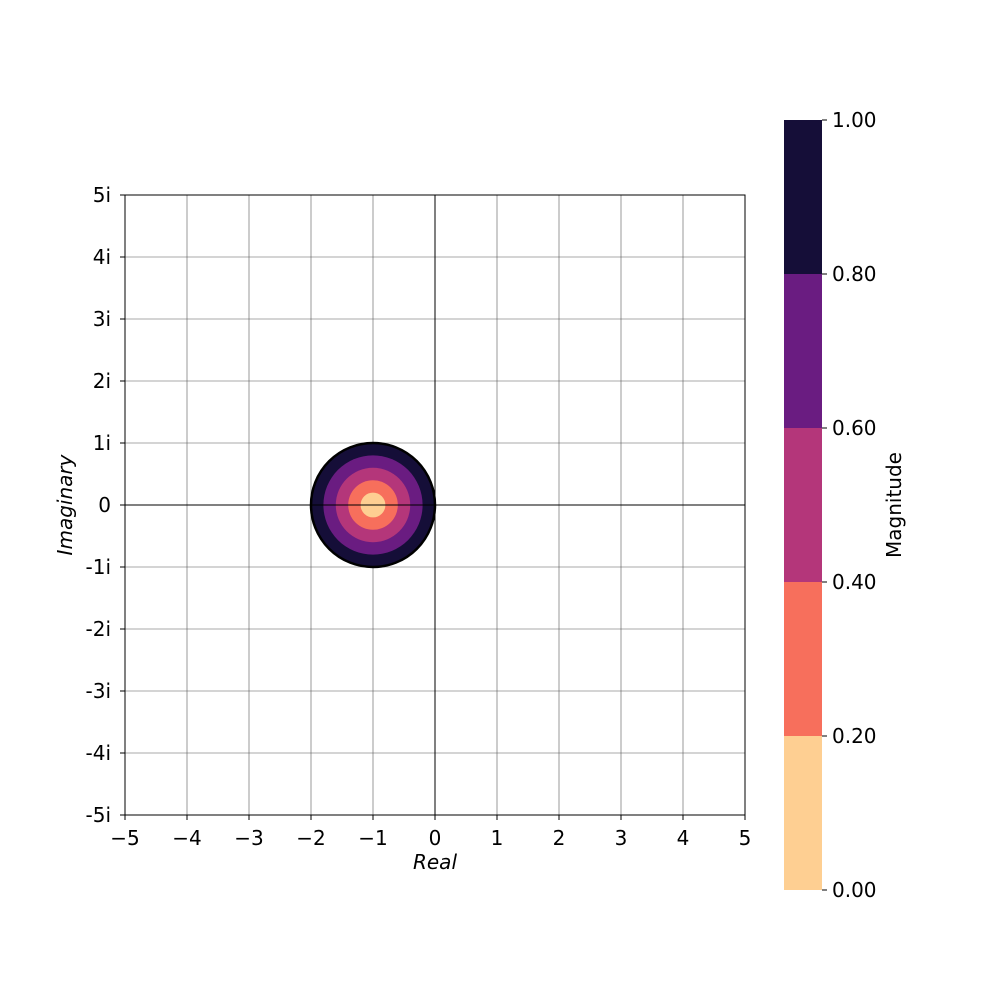 Image resolution: width=1000 pixels, height=1000 pixels. I want to click on colorbar-tick-label: 0.20, so click(854, 736).